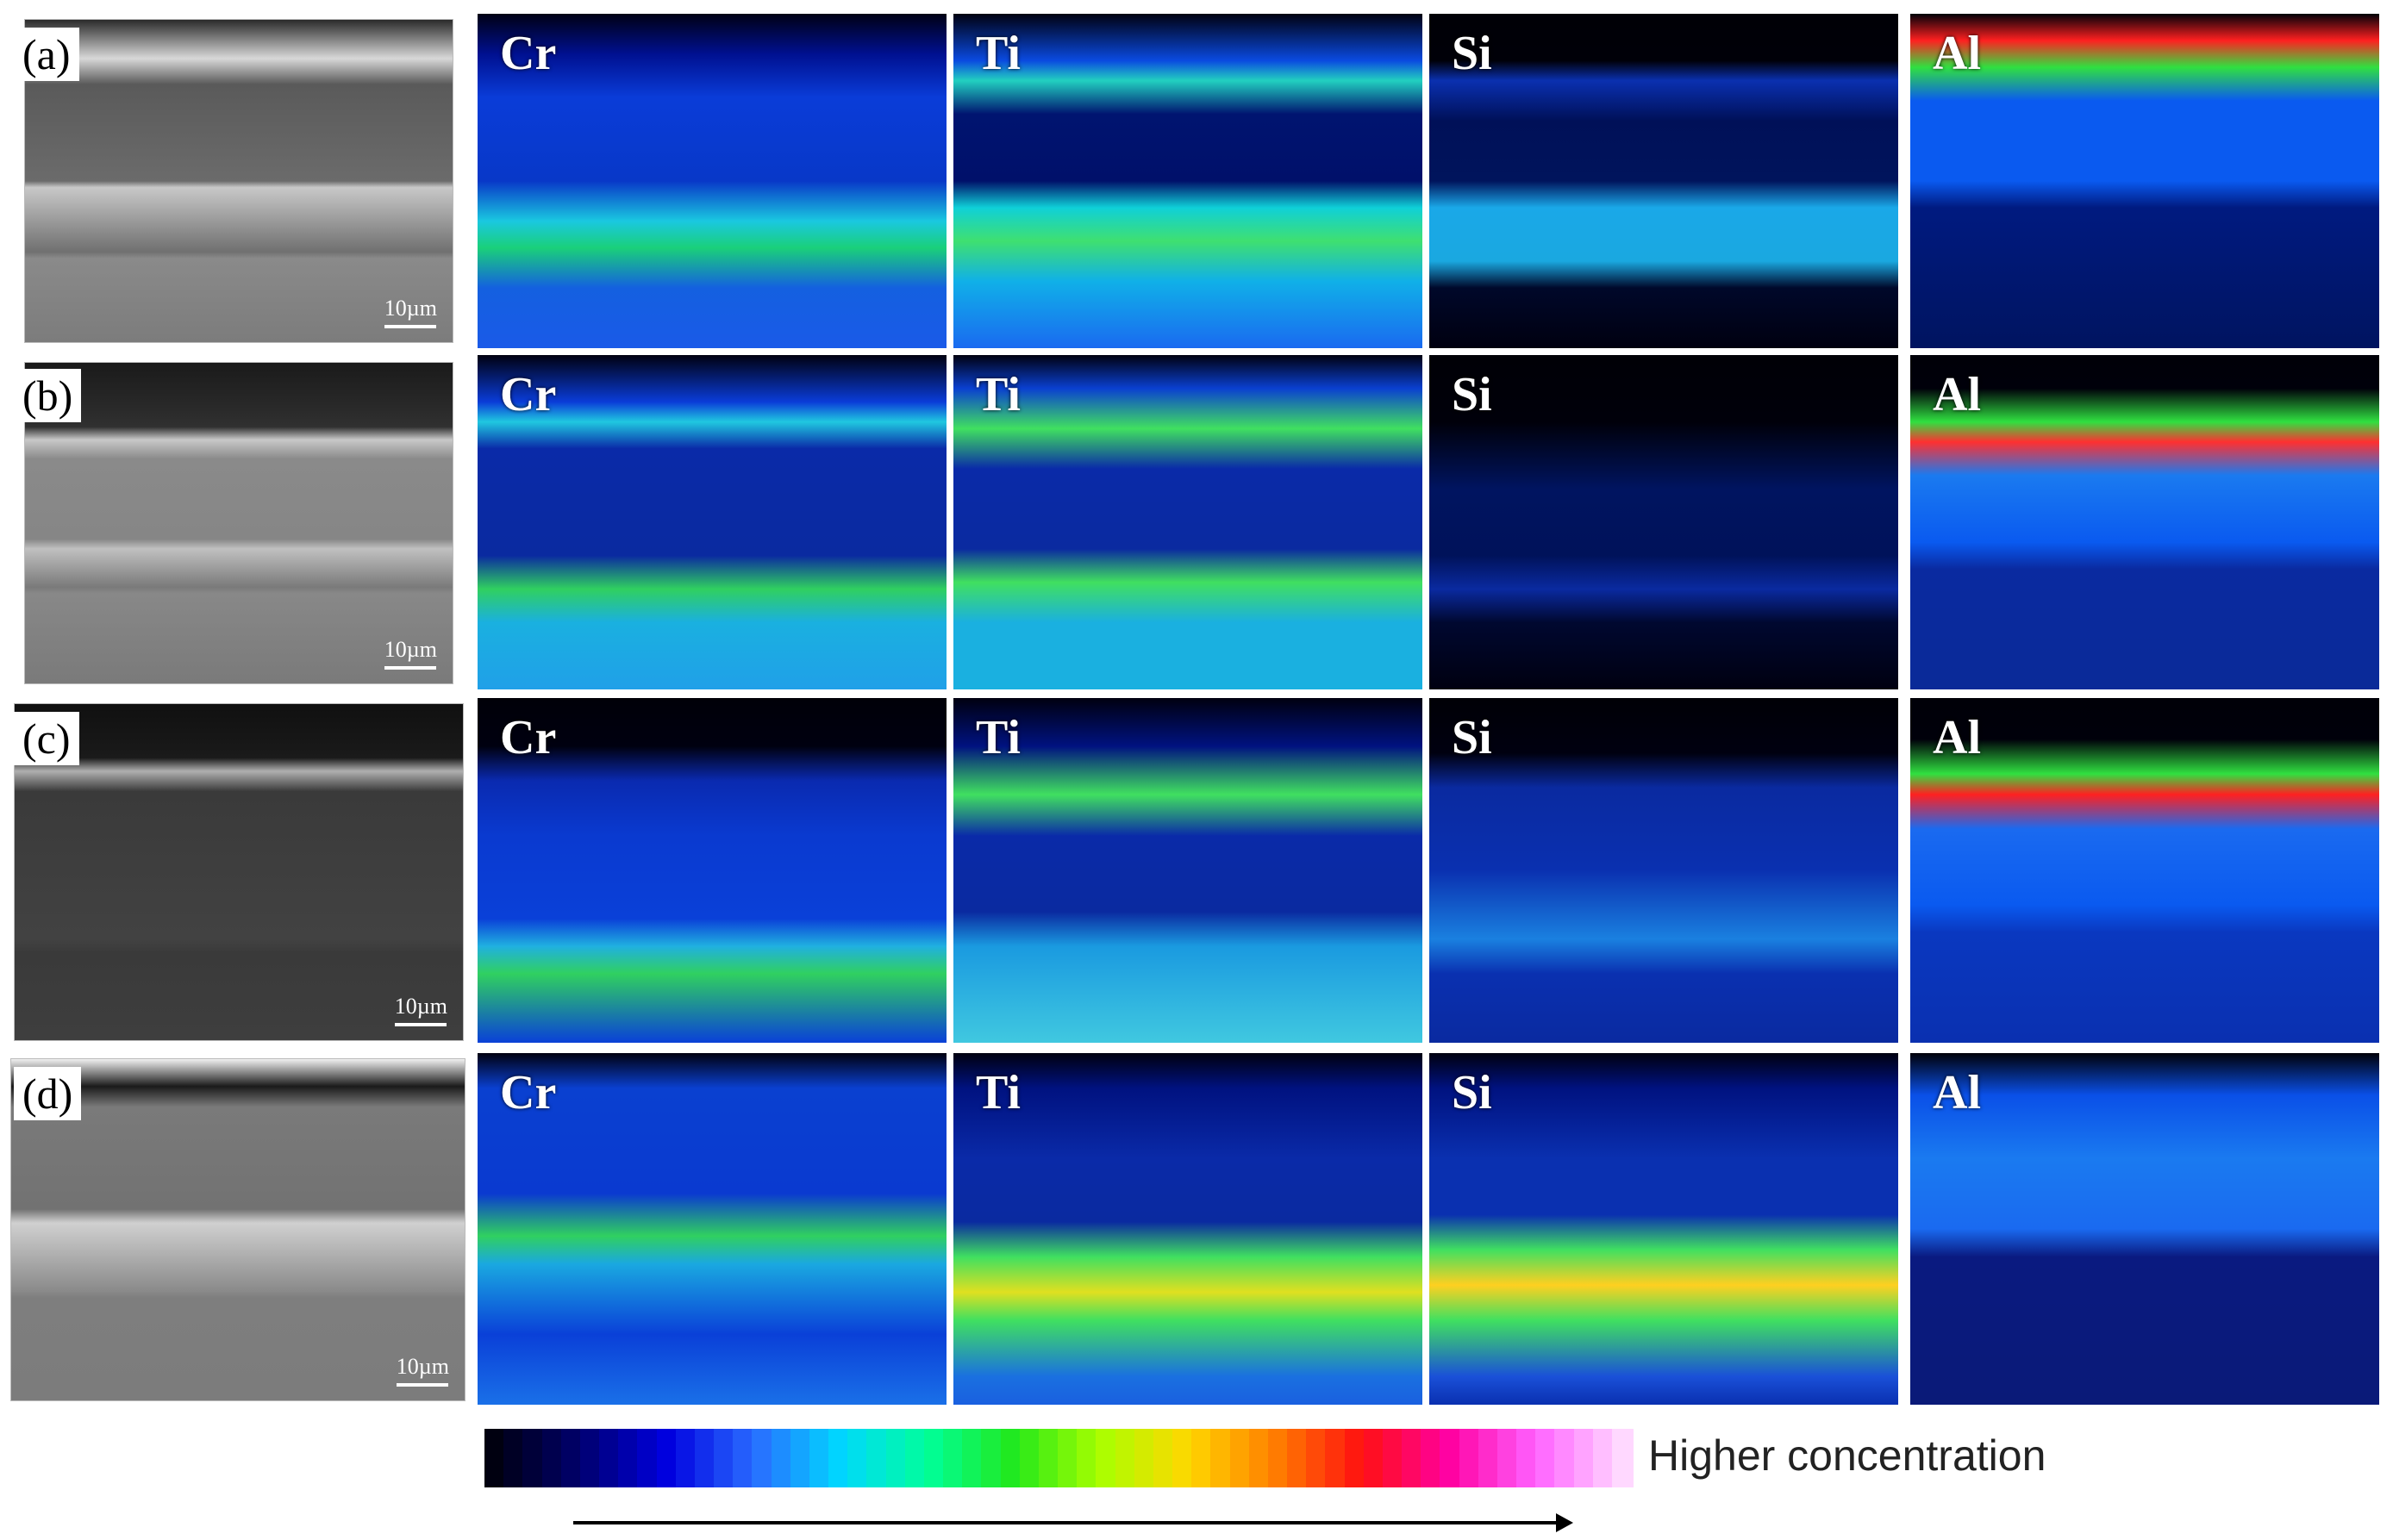 The height and width of the screenshot is (1540, 2393). What do you see at coordinates (712, 1229) in the screenshot?
I see `map-d-cr: Cr` at bounding box center [712, 1229].